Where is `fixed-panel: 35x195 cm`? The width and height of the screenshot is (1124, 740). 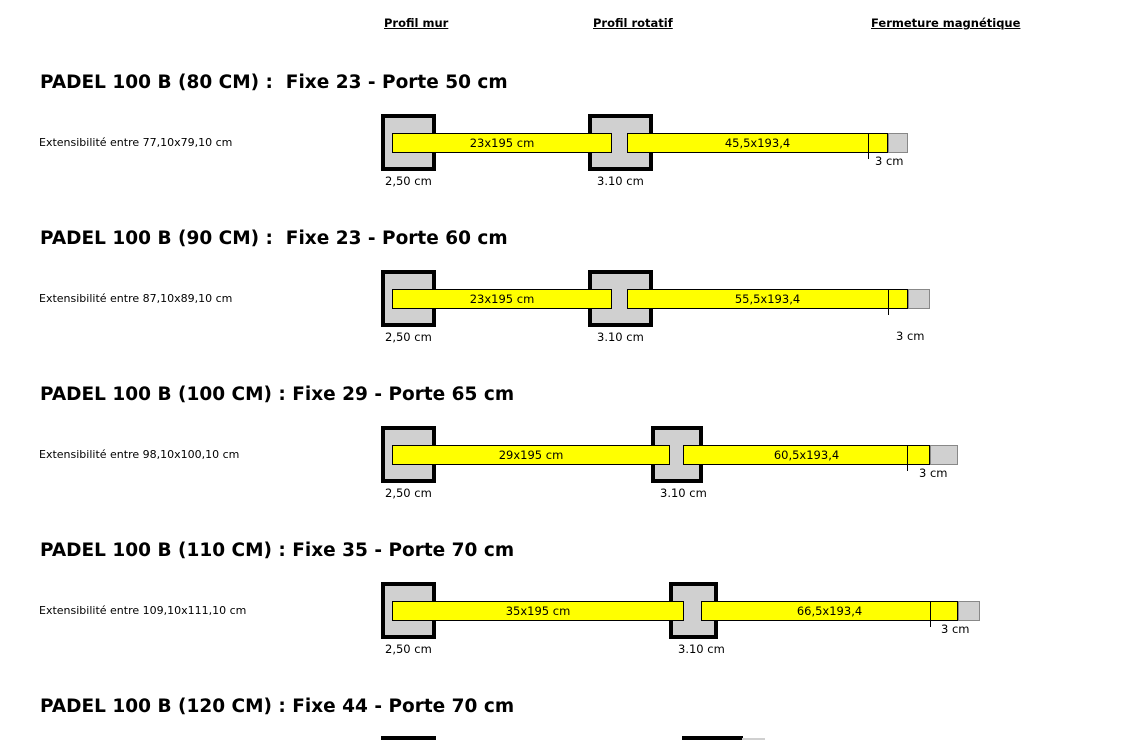
fixed-panel: 35x195 cm is located at coordinates (538, 611).